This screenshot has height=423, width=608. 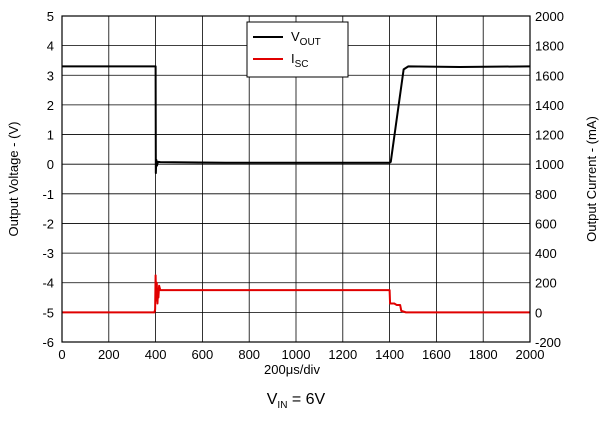 What do you see at coordinates (302, 64) in the screenshot?
I see `legend-entry-isc-sub: SC` at bounding box center [302, 64].